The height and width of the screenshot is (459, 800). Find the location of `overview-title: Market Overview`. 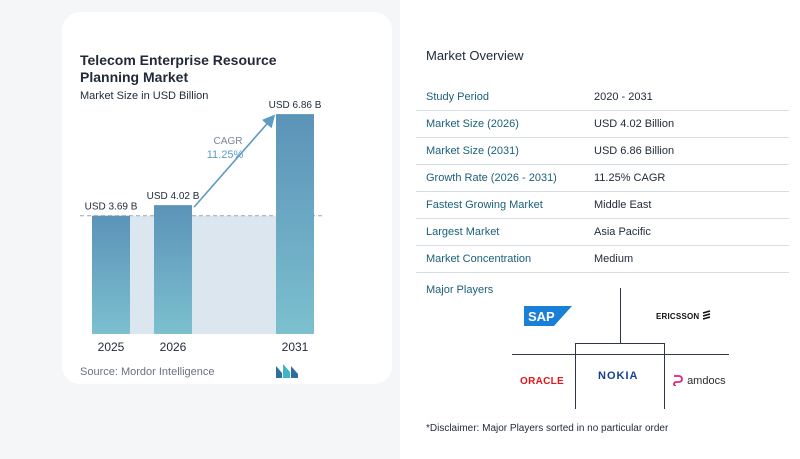

overview-title: Market Overview is located at coordinates (475, 55).